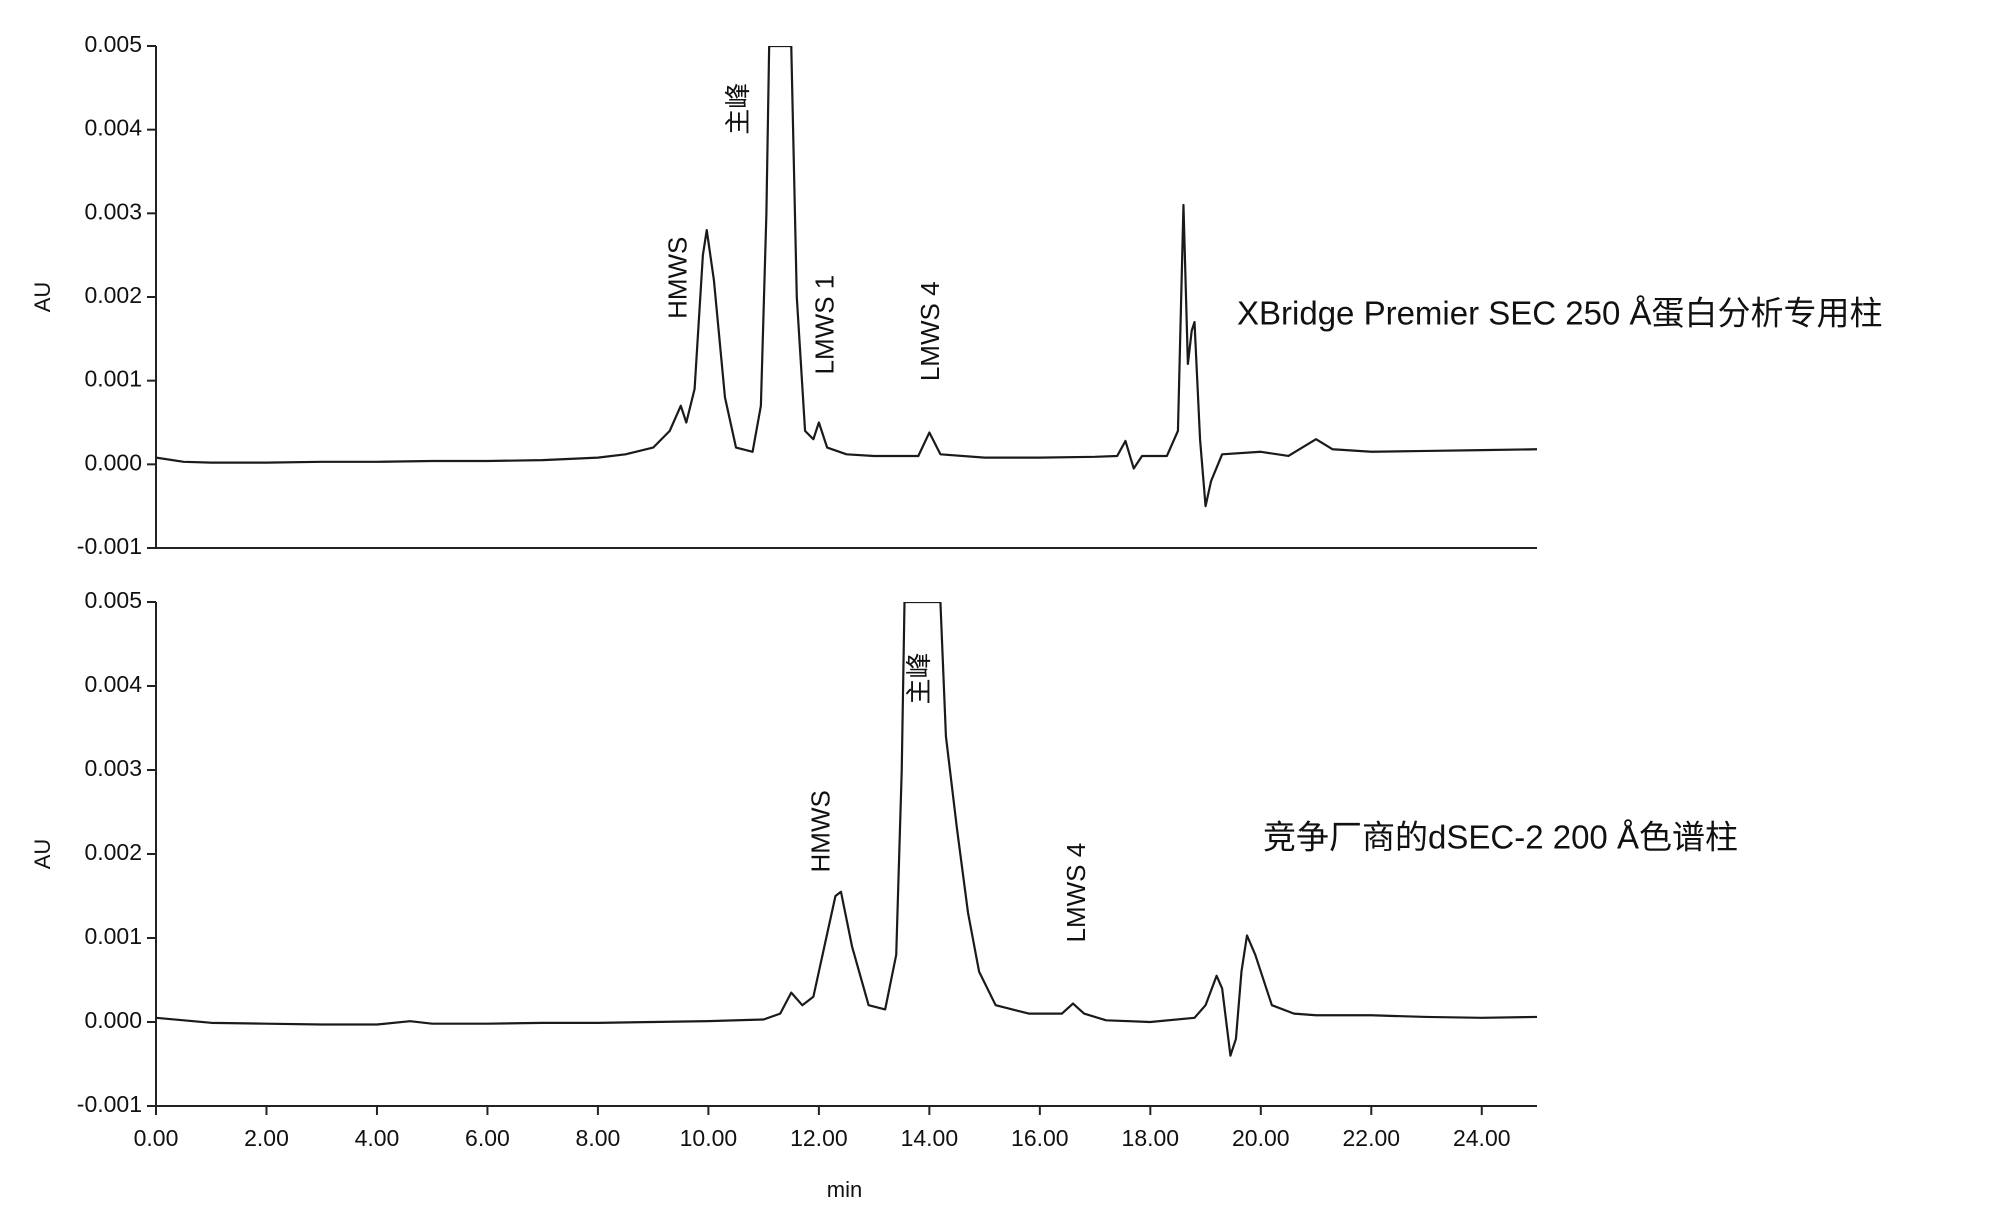 The height and width of the screenshot is (1218, 2000). What do you see at coordinates (1040, 1138) in the screenshot?
I see `x-tick-label: 16.00` at bounding box center [1040, 1138].